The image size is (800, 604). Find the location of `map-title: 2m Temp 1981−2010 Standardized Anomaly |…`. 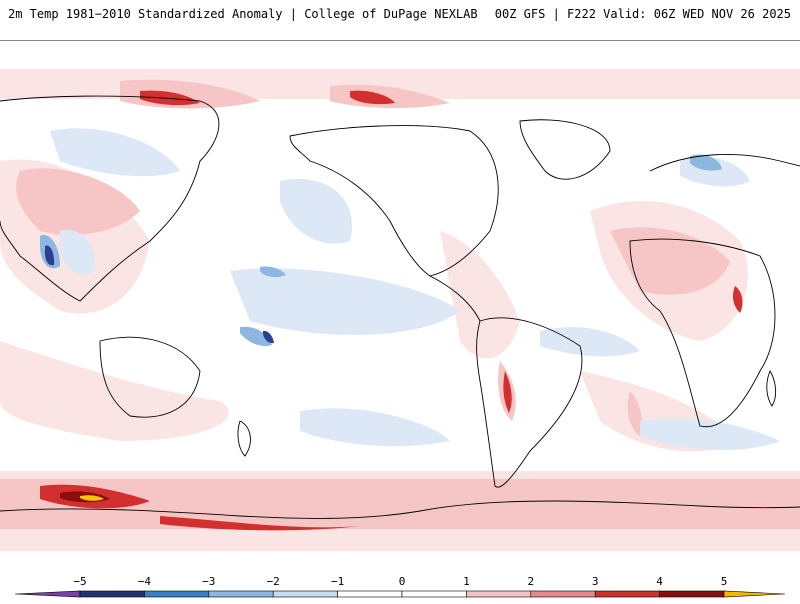

map-title: 2m Temp 1981−2010 Standardized Anomaly |… is located at coordinates (243, 14).